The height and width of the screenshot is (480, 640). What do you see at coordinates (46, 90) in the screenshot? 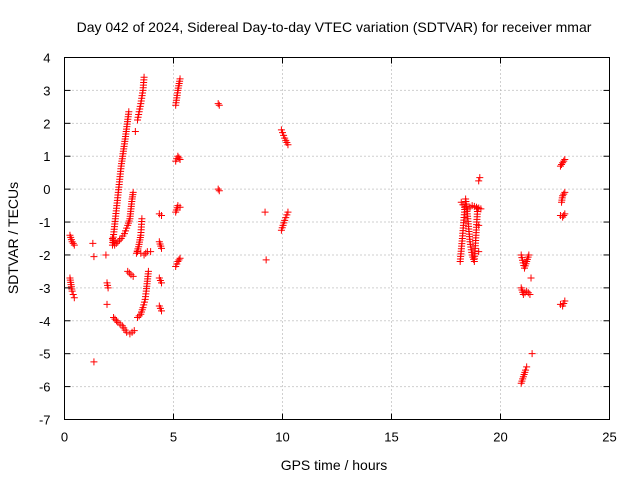
I see `y-tick-label: 3` at bounding box center [46, 90].